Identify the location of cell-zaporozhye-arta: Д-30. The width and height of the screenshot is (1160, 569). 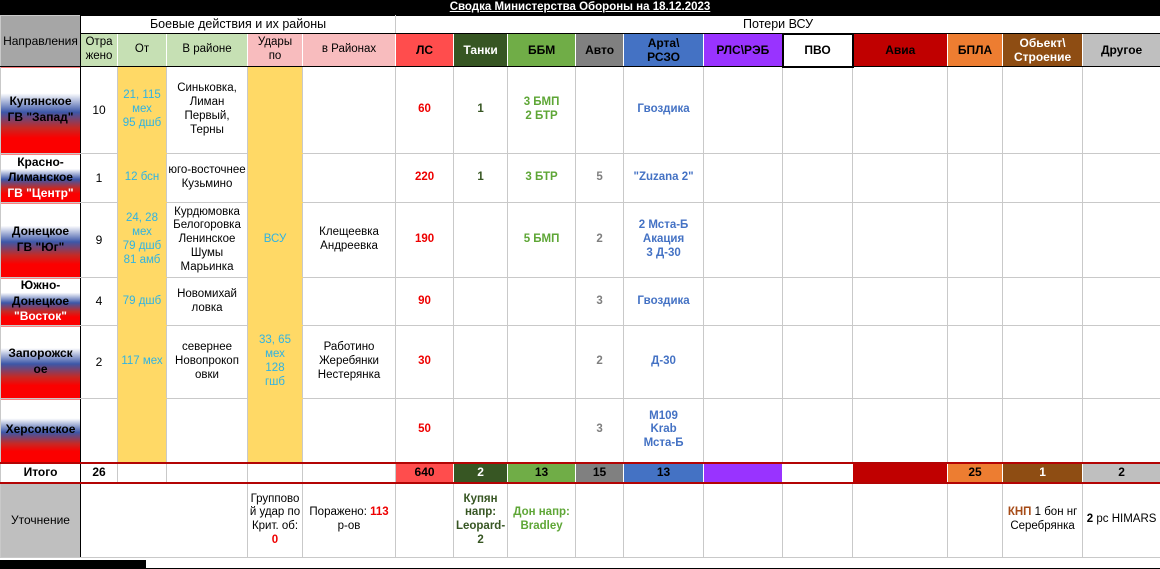
(664, 362).